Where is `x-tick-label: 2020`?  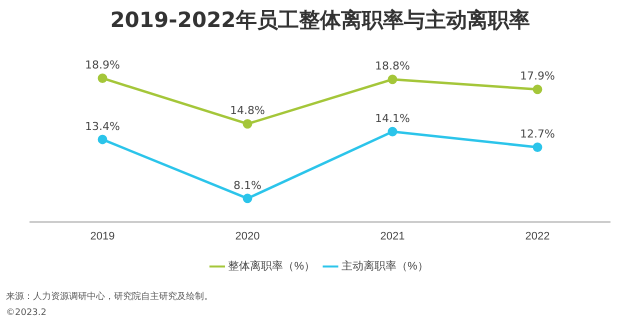
x-tick-label: 2020 is located at coordinates (247, 236).